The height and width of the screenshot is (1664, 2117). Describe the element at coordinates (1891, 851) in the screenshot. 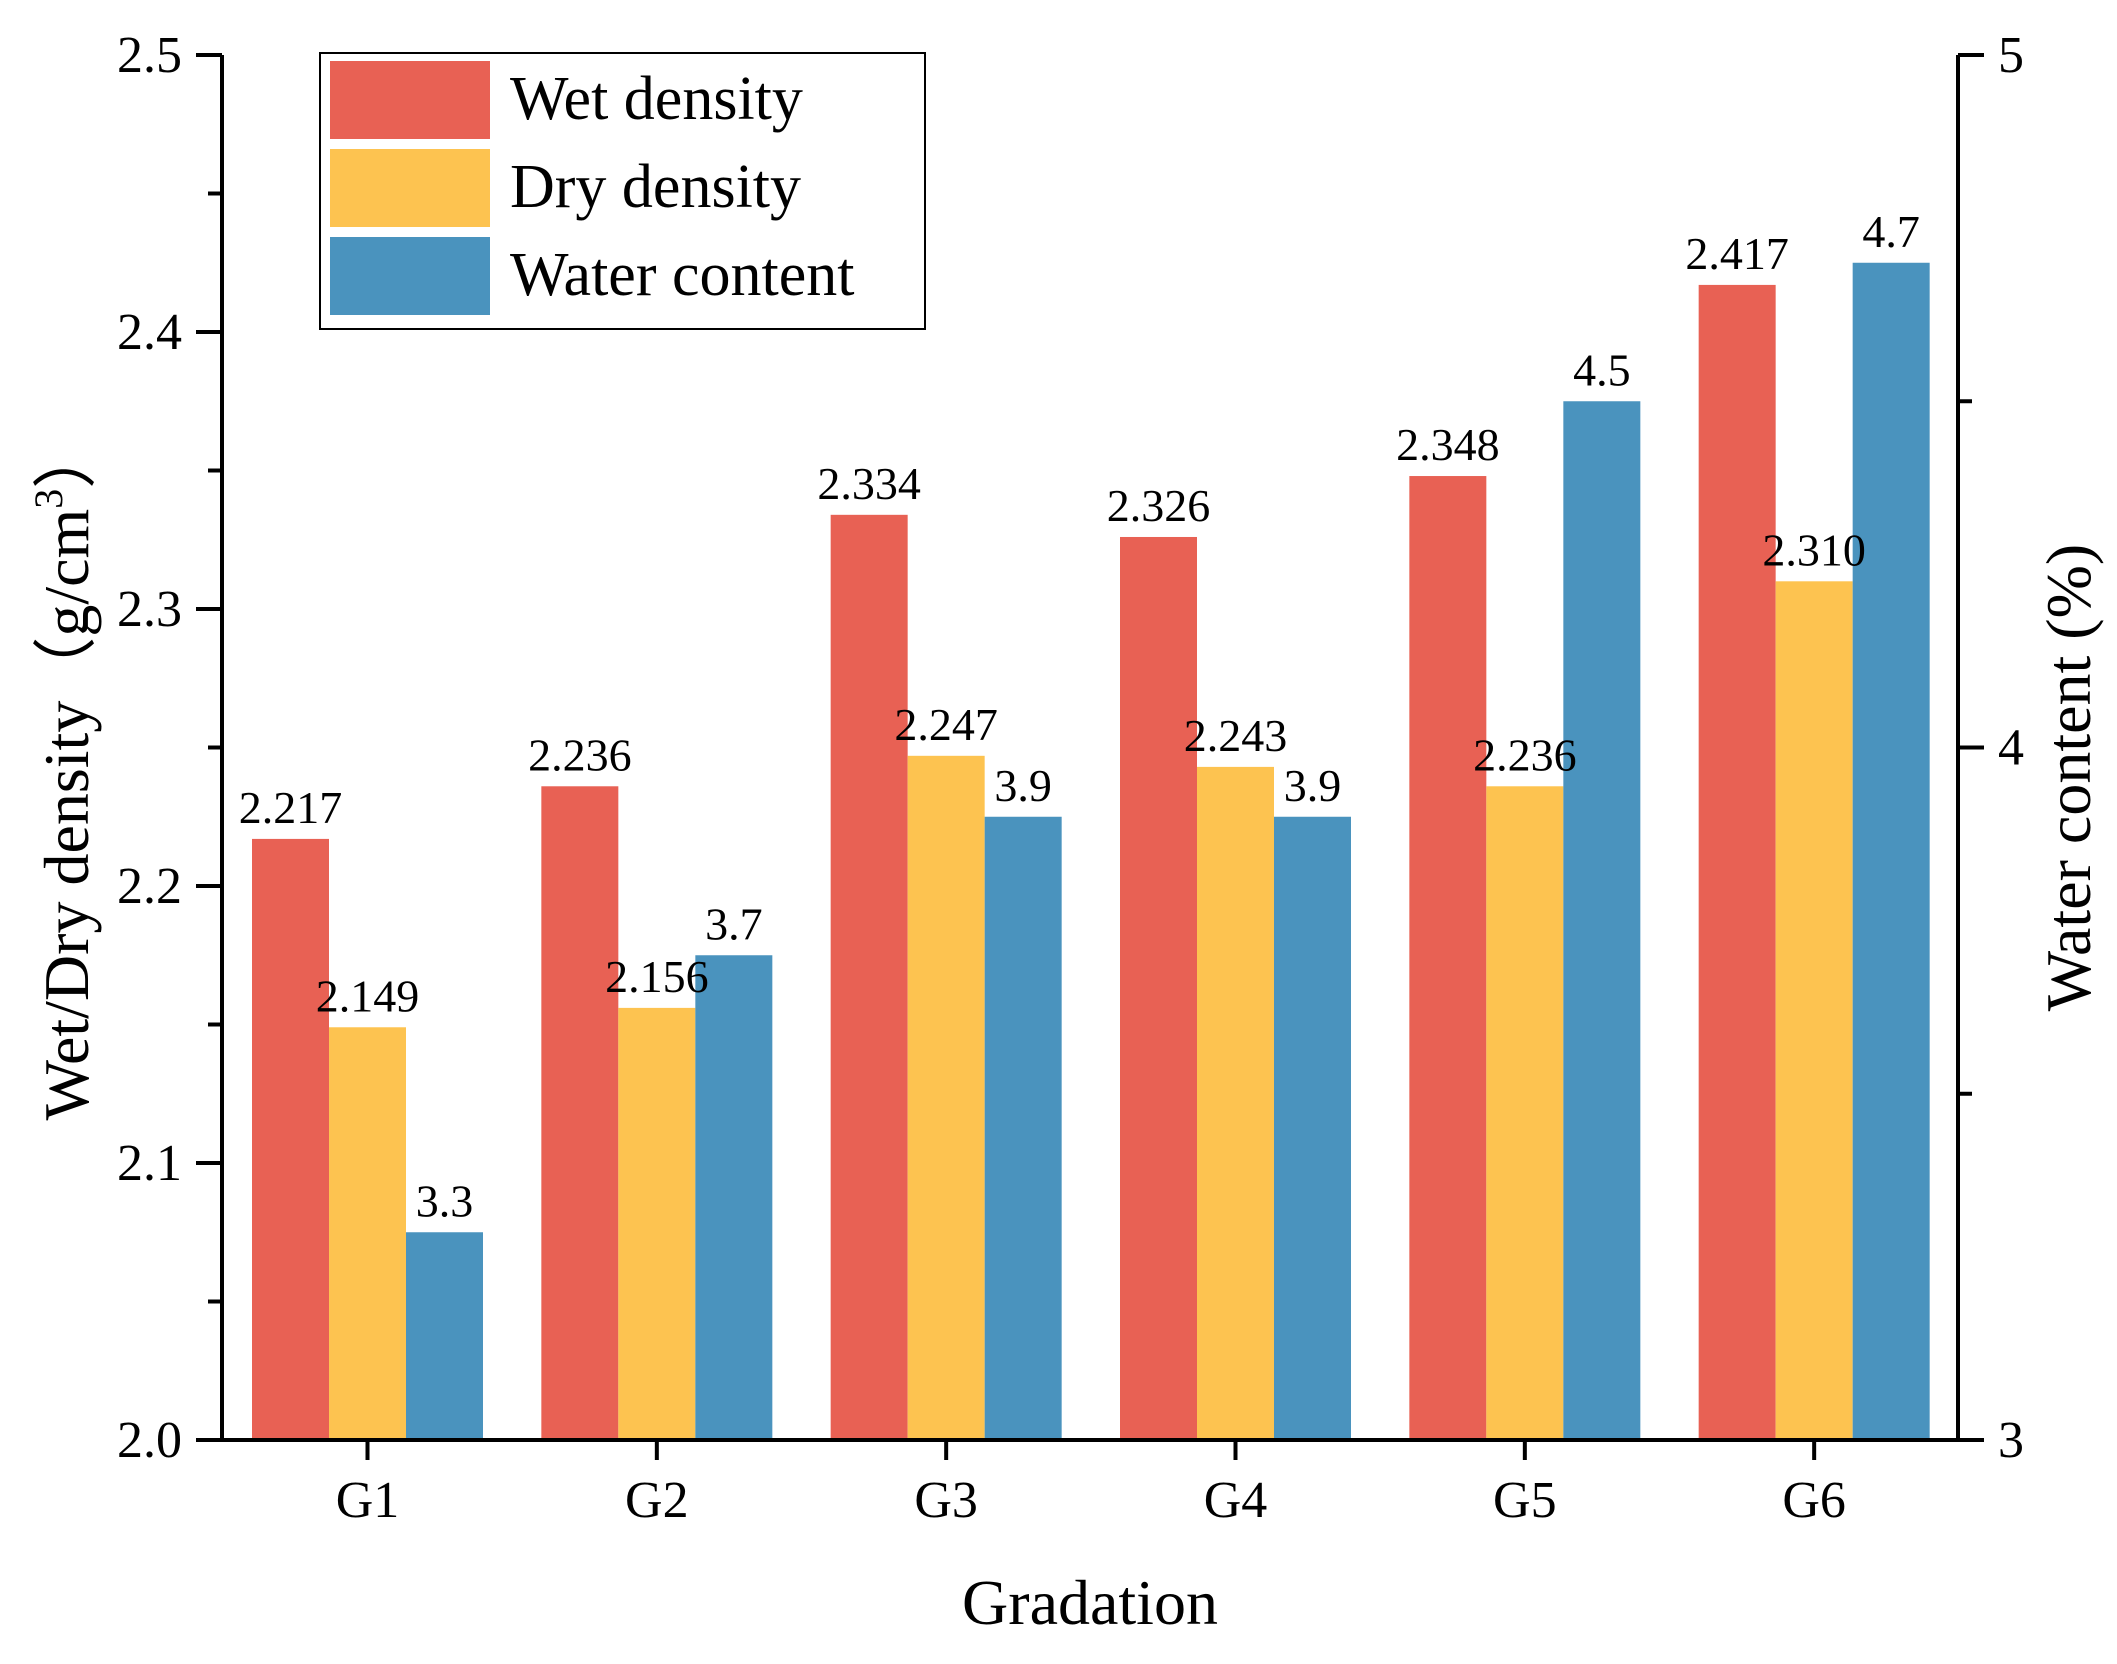

I see `bar-water-content-g6` at that location.